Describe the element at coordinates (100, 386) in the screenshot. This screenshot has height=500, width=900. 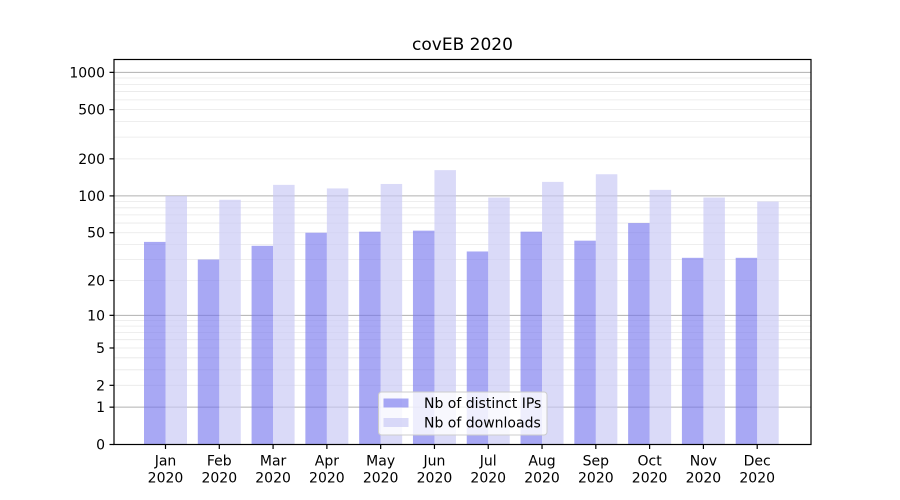
I see `y-tick-label: 2` at that location.